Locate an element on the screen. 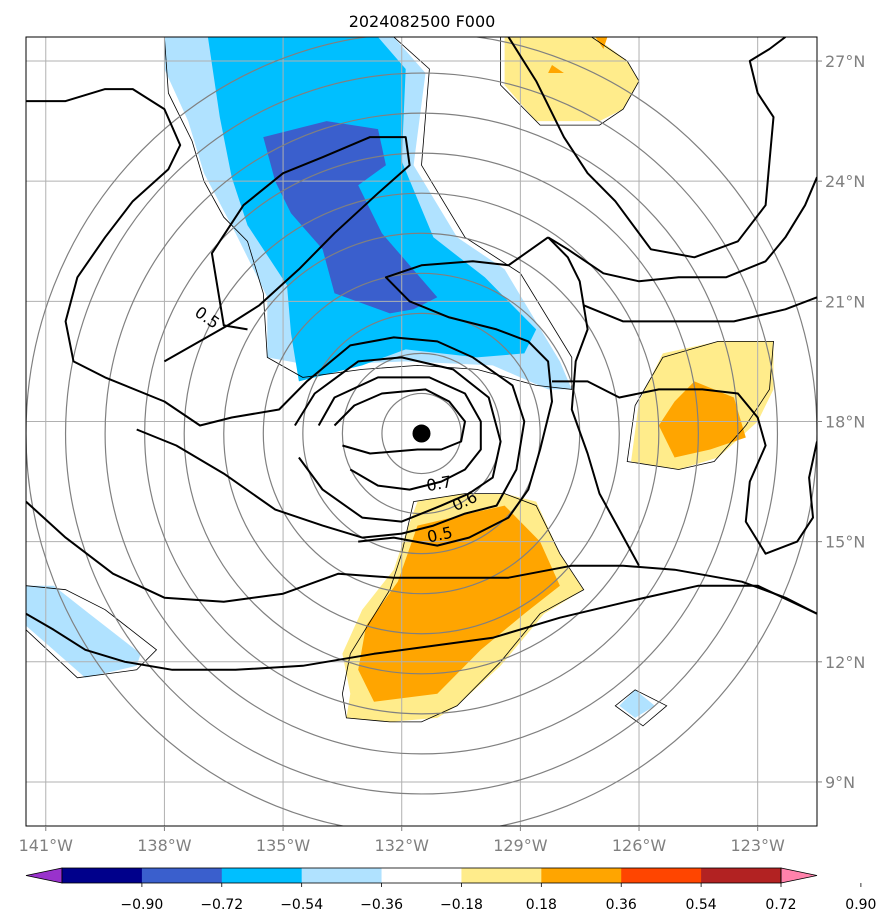 The image size is (887, 924). lon-tick-label: 138°W is located at coordinates (164, 845).